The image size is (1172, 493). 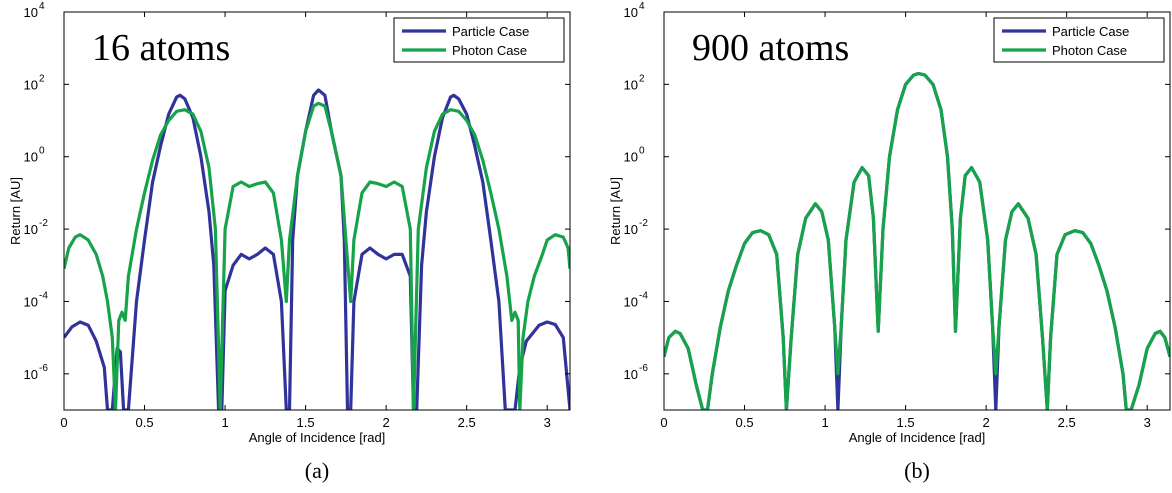 What do you see at coordinates (161, 48) in the screenshot?
I see `atom-count-annotation: 16 atoms` at bounding box center [161, 48].